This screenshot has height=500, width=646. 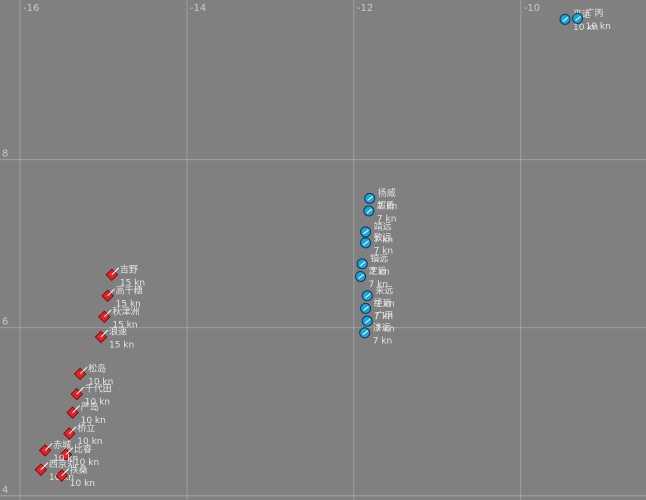 What do you see at coordinates (79, 470) in the screenshot?
I see `ship-name: 扶桑` at bounding box center [79, 470].